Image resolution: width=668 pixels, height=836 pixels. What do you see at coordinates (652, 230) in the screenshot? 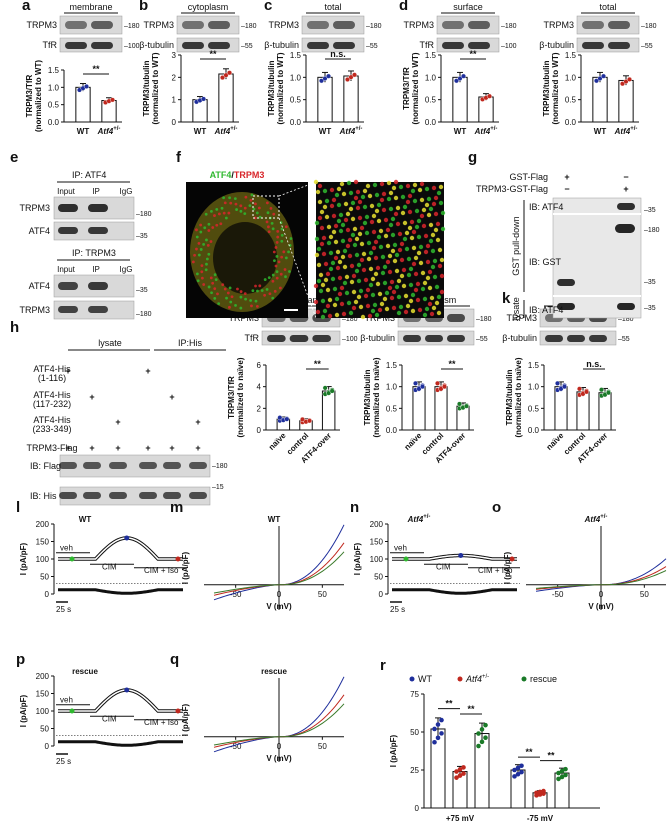
I see `mw-marker-g: –180` at bounding box center [652, 230].